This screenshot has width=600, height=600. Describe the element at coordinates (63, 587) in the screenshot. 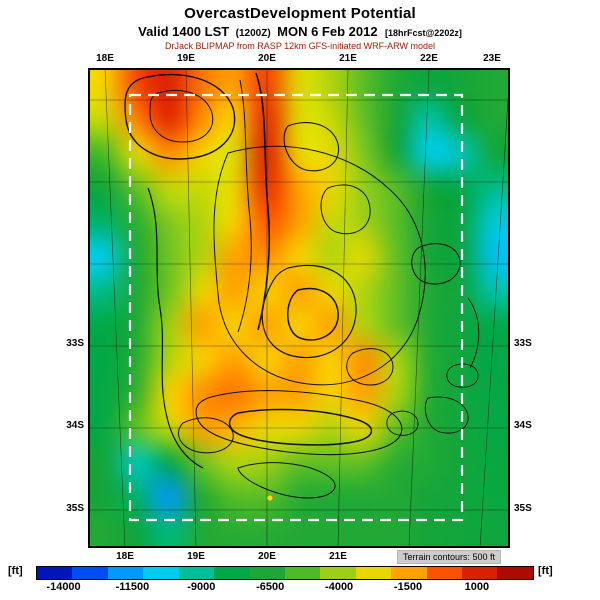

I see `colorbar-tick-label: -14000` at that location.